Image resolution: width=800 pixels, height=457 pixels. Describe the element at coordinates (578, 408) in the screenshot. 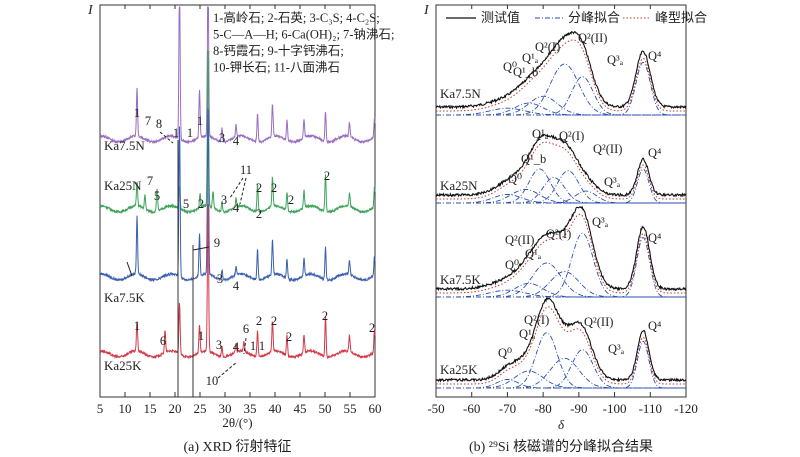

I see `nmr-x-tick-label: -90` at that location.